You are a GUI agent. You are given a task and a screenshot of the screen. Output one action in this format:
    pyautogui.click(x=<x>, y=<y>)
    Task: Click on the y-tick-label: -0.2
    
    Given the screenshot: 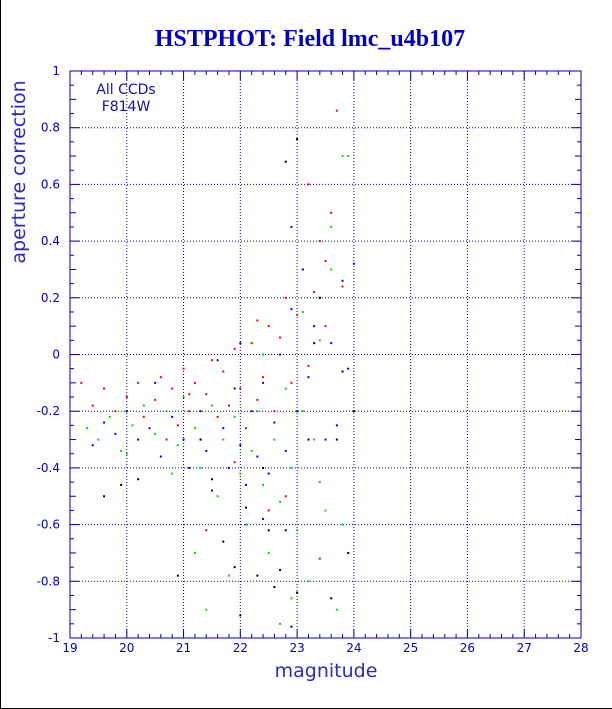 What is the action you would take?
    pyautogui.click(x=48, y=411)
    